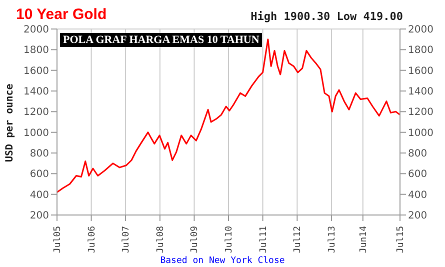 The image size is (445, 267). I want to click on y-tick-label: 1400, so click(36, 92).